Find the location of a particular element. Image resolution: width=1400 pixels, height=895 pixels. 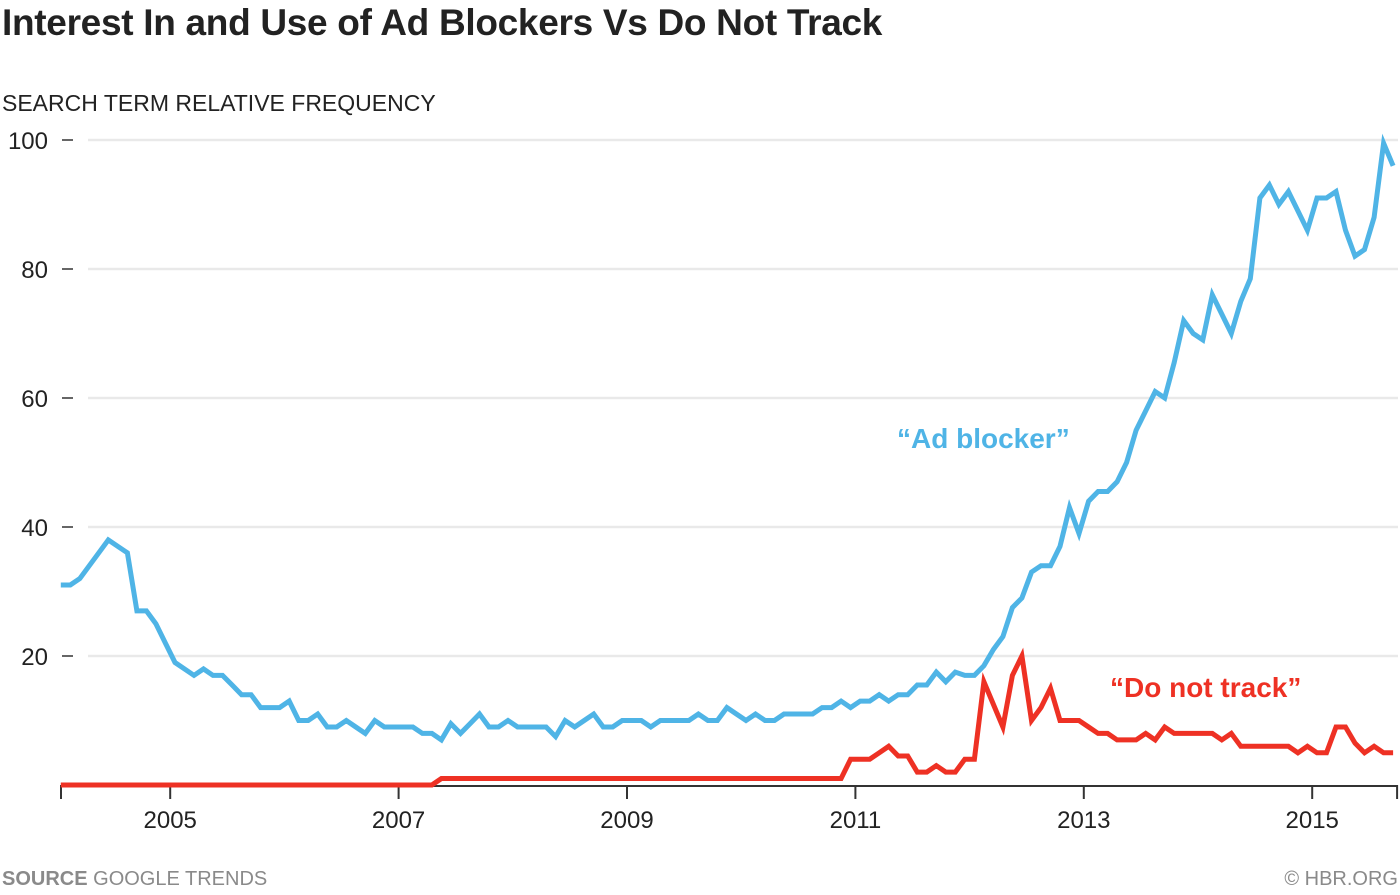

y-tick-label: 60 is located at coordinates (34, 399).